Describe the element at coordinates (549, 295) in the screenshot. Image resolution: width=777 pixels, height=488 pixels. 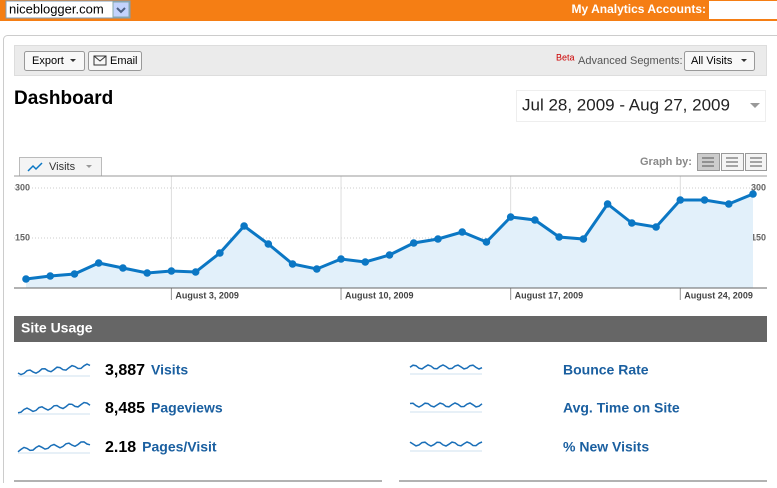
I see `x-tick-label: August 17, 2009` at that location.